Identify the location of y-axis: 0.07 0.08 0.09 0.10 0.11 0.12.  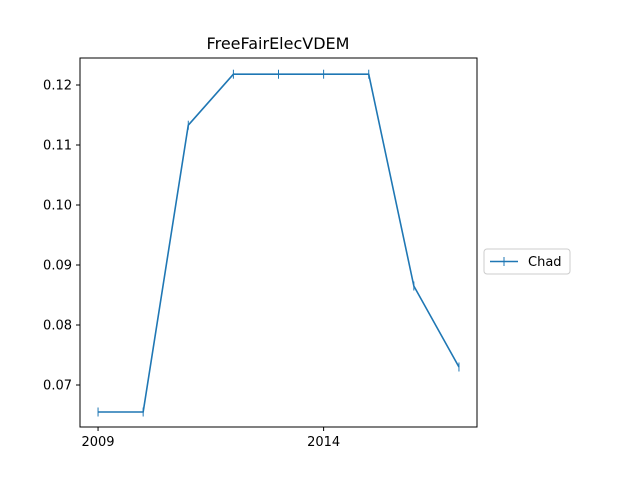
(61, 236).